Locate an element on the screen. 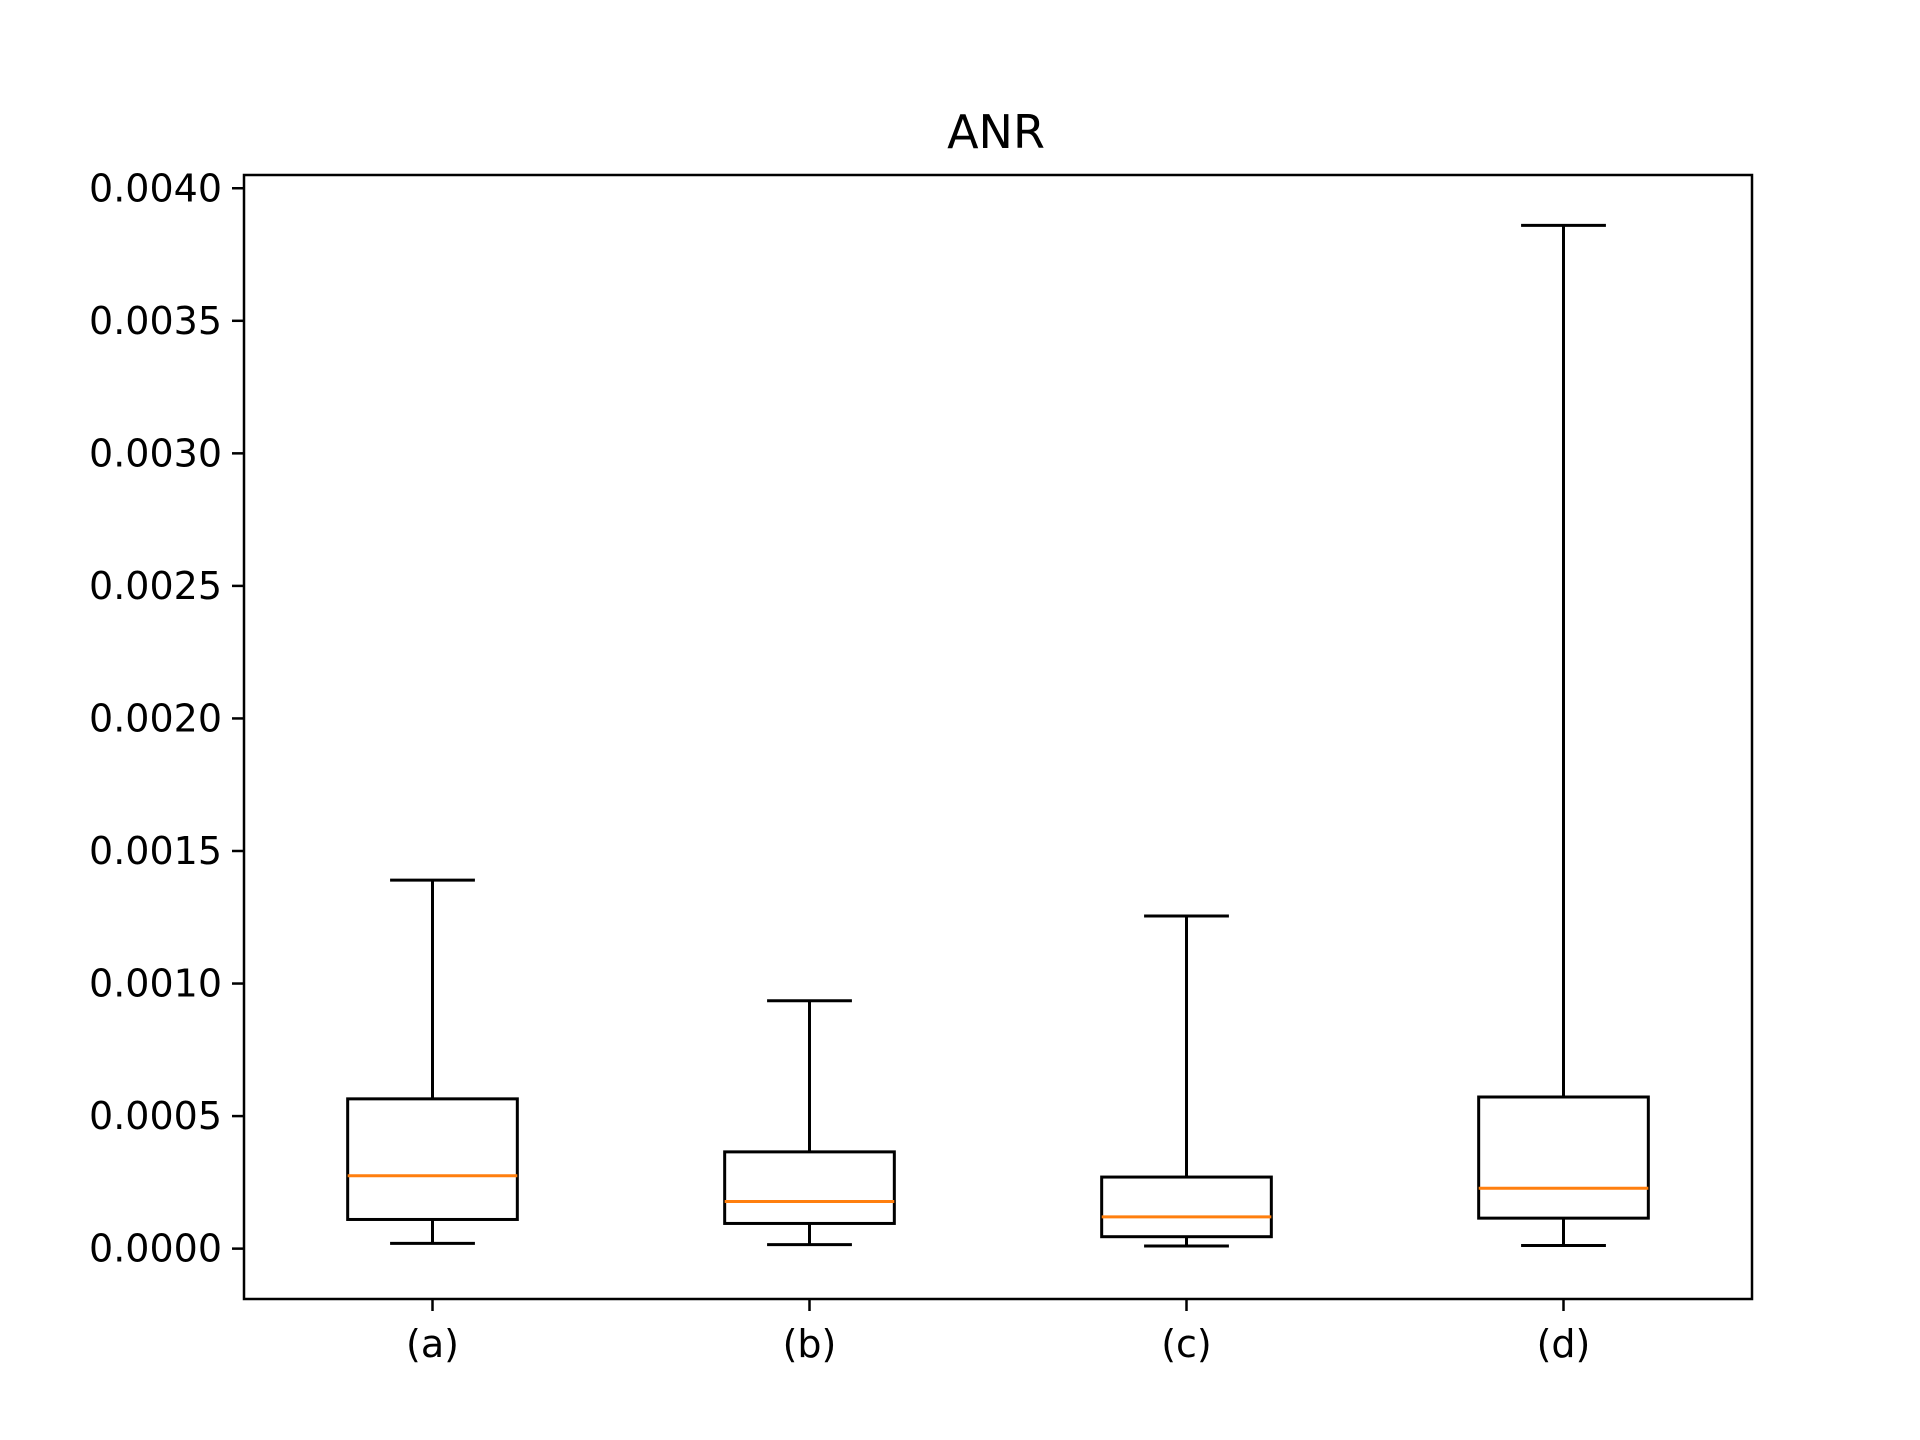 This screenshot has width=1920, height=1440. x-tick-label: (b) is located at coordinates (810, 1344).